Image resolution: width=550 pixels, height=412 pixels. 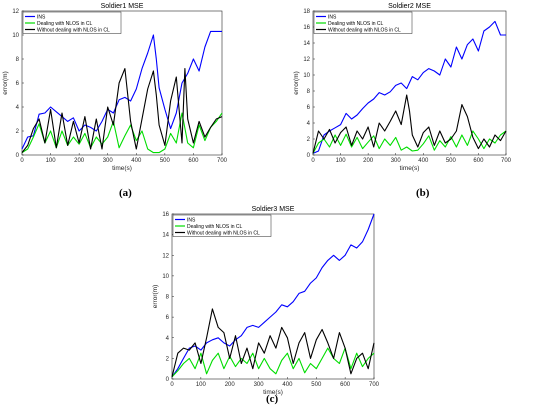 I want to click on y-tick-label: 18, so click(x=306, y=12).